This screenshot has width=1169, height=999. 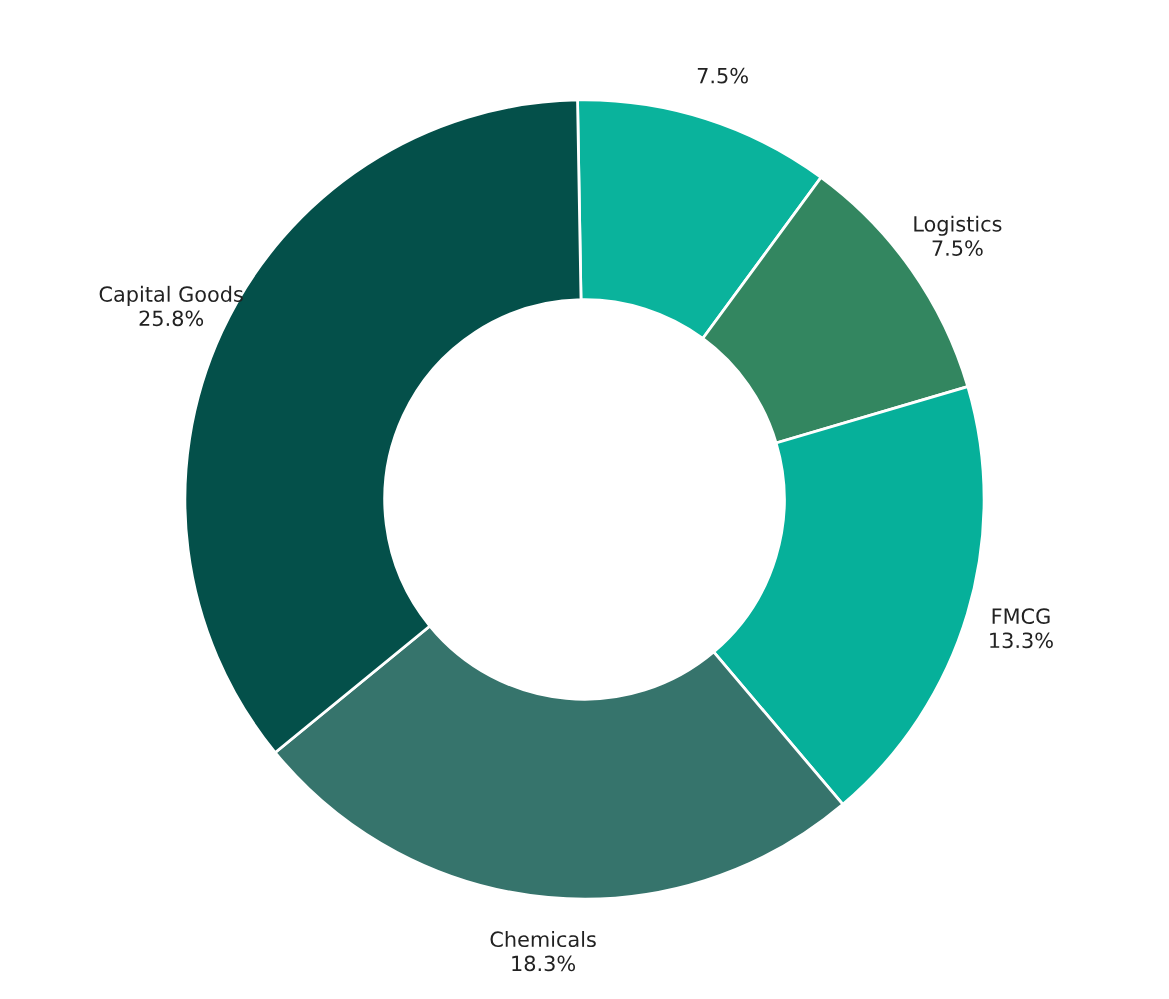 I want to click on slice-label: Chemicals, so click(x=543, y=939).